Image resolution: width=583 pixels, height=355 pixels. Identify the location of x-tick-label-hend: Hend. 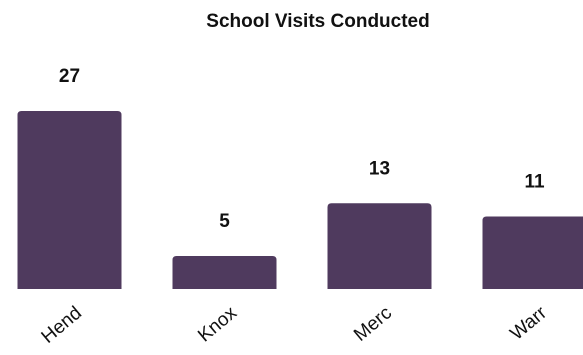
(62, 325).